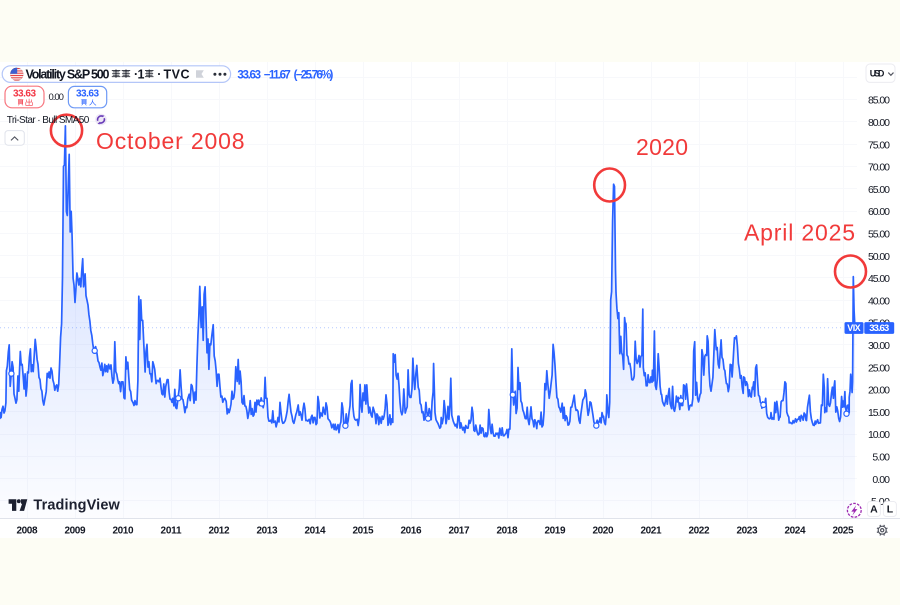 Image resolution: width=900 pixels, height=605 pixels. I want to click on svg-text: October 2008, so click(170, 141).